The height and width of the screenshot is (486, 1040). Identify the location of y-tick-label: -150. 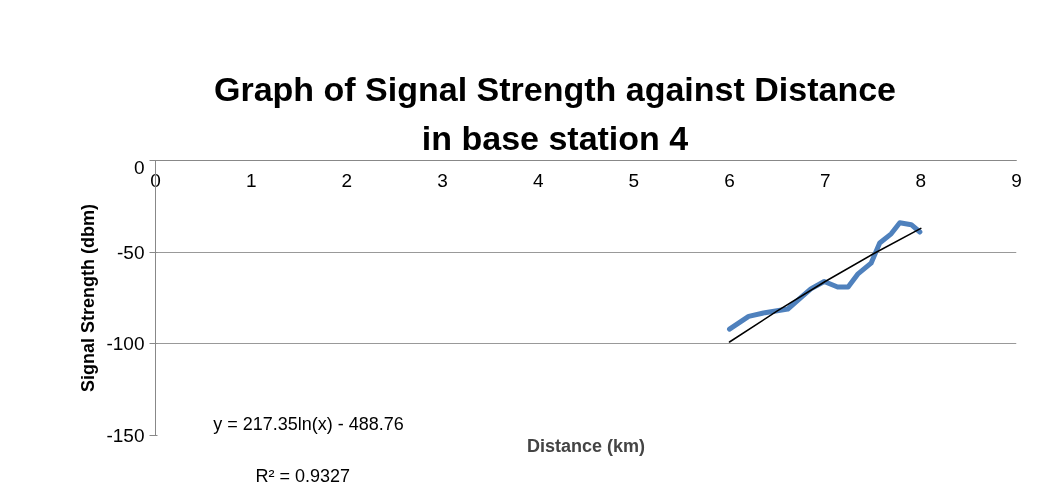
(125, 435).